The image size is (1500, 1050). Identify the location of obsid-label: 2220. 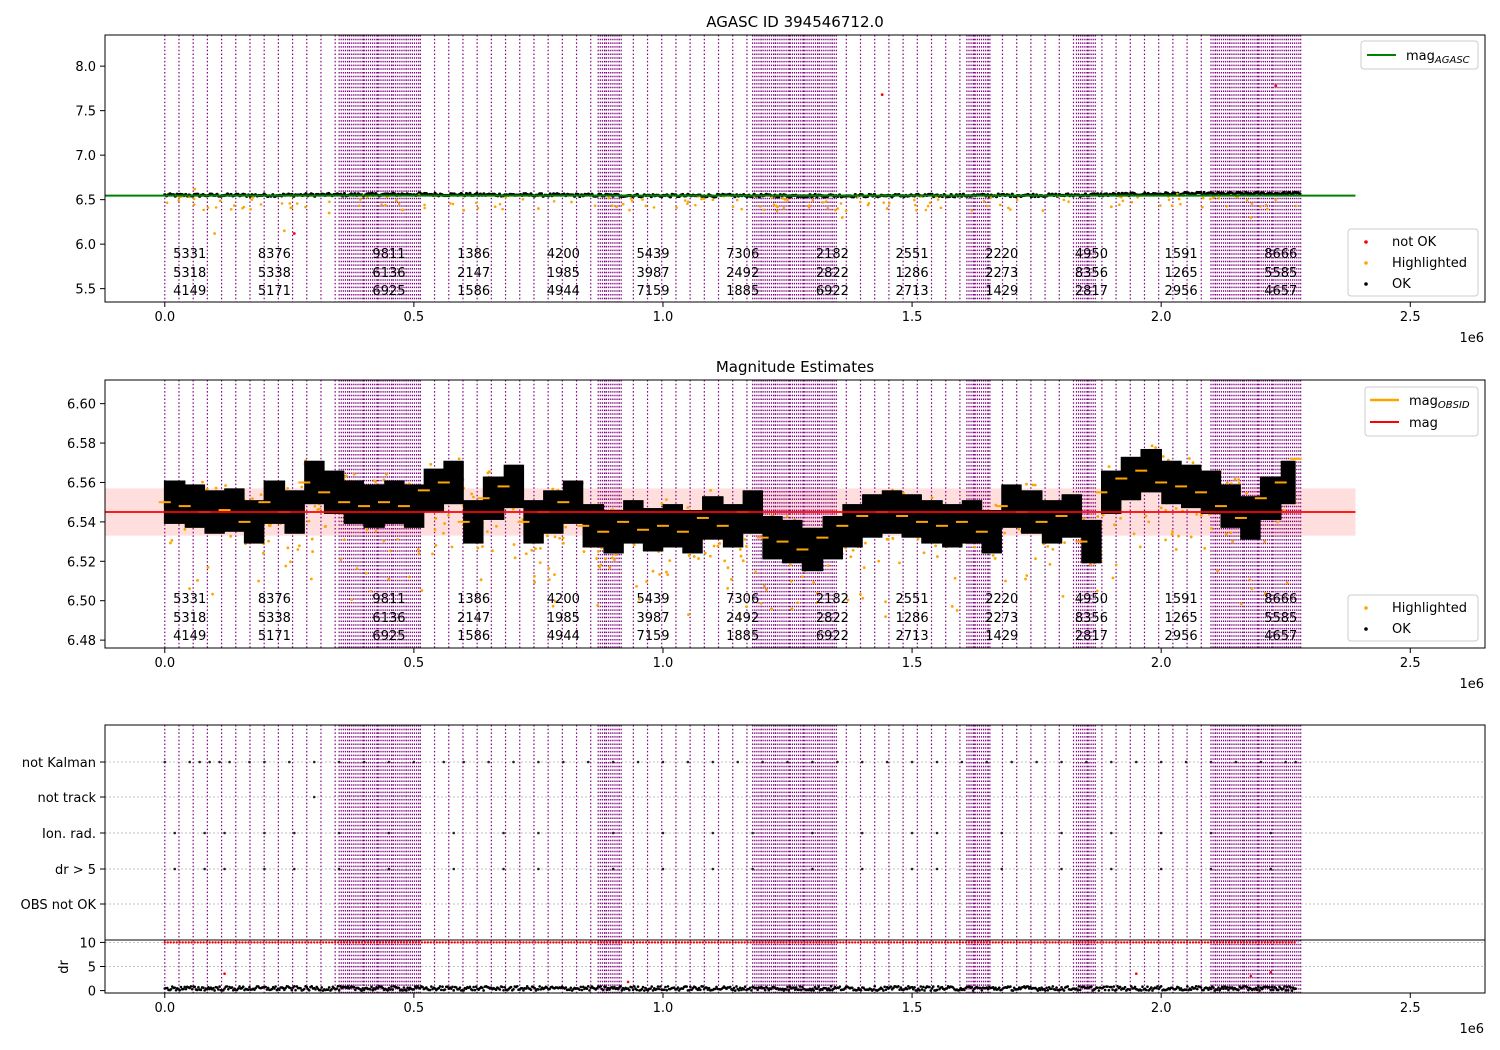
(1001, 254).